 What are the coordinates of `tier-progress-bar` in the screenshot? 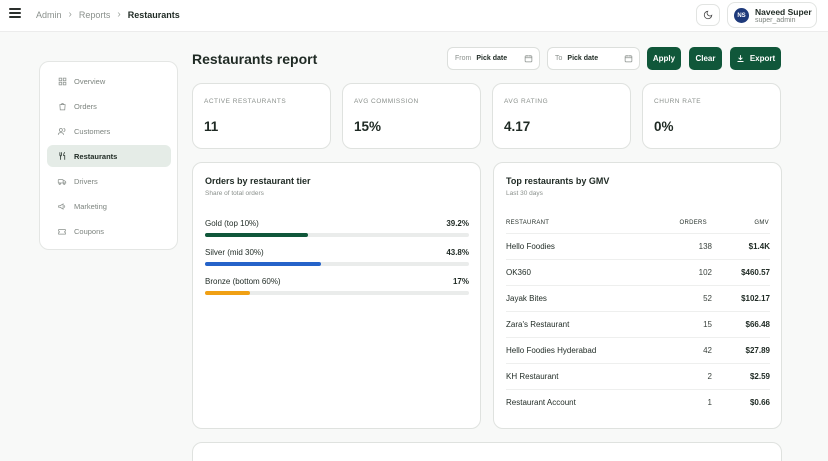 It's located at (263, 264).